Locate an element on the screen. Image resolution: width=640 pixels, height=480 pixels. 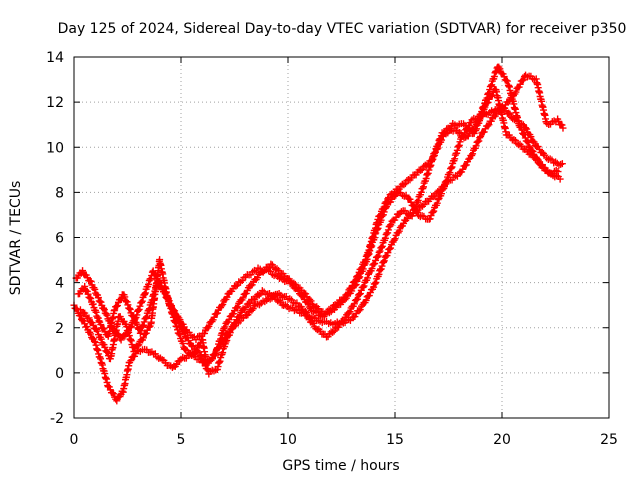
x-tick-label: 0 is located at coordinates (74, 440).